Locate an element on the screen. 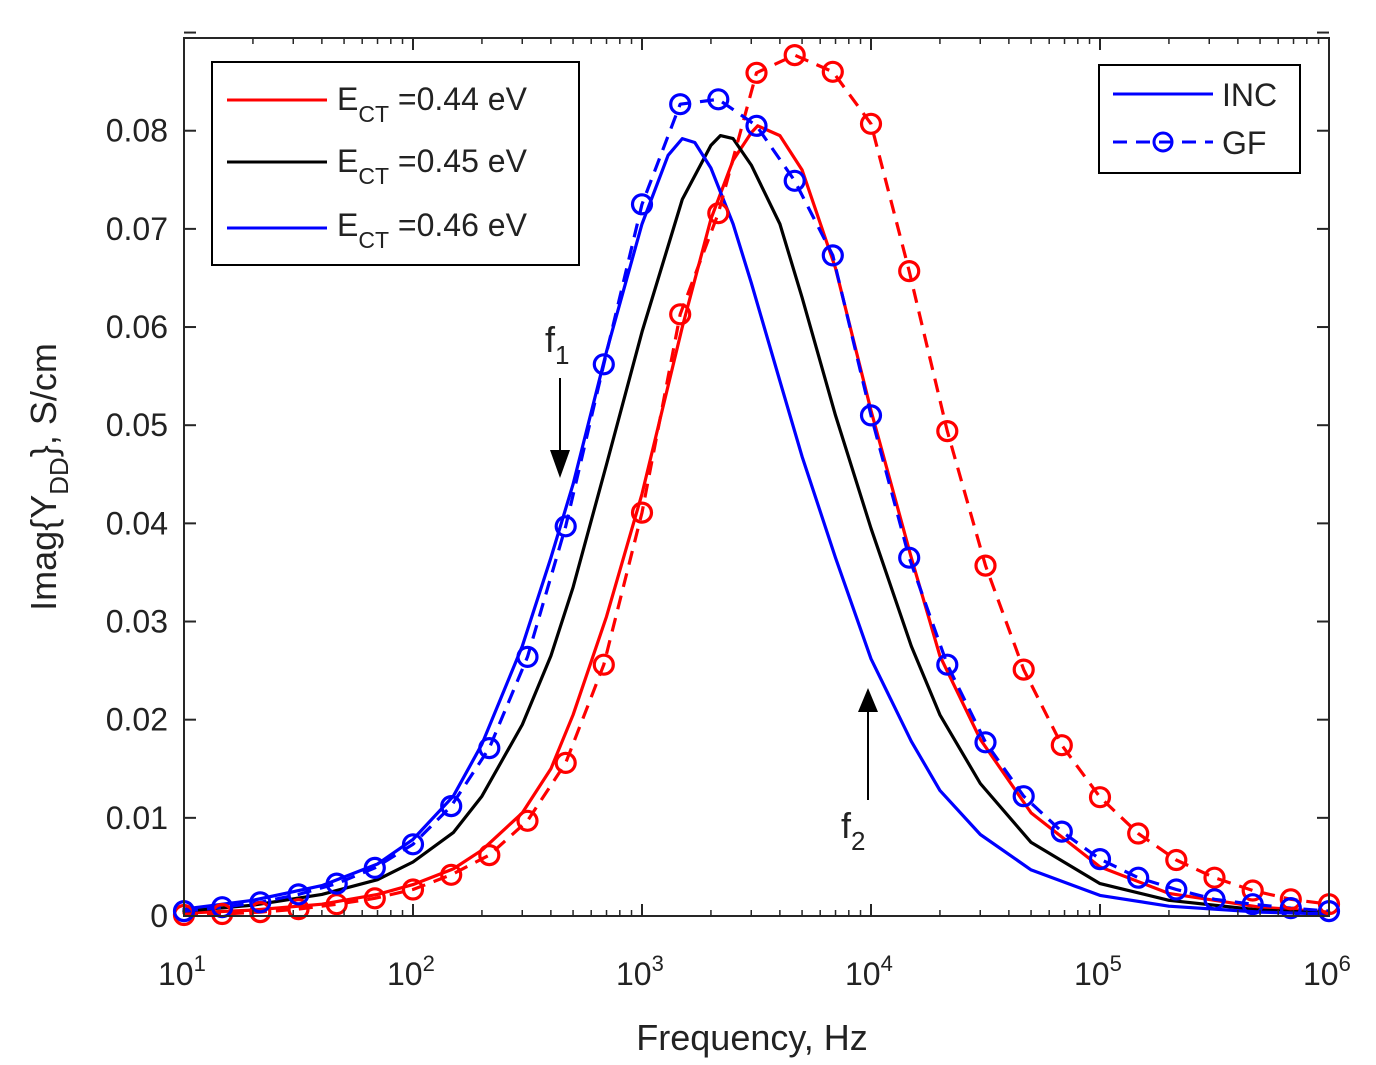 This screenshot has height=1065, width=1376. x-tick-label: 10² is located at coordinates (411, 971).